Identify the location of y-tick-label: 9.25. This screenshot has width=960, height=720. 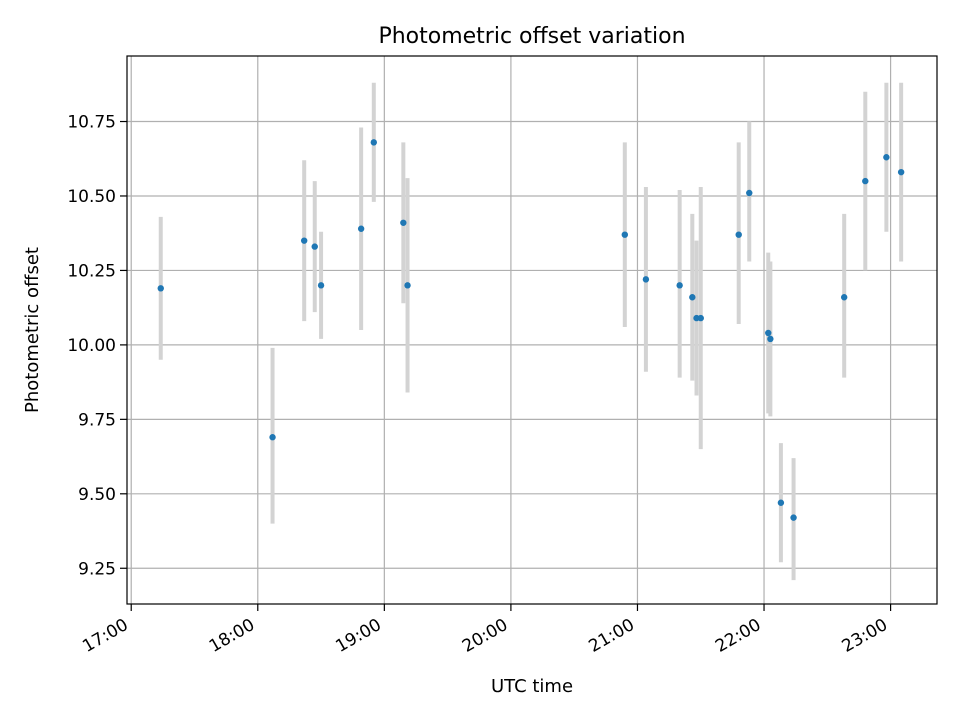
(97, 569).